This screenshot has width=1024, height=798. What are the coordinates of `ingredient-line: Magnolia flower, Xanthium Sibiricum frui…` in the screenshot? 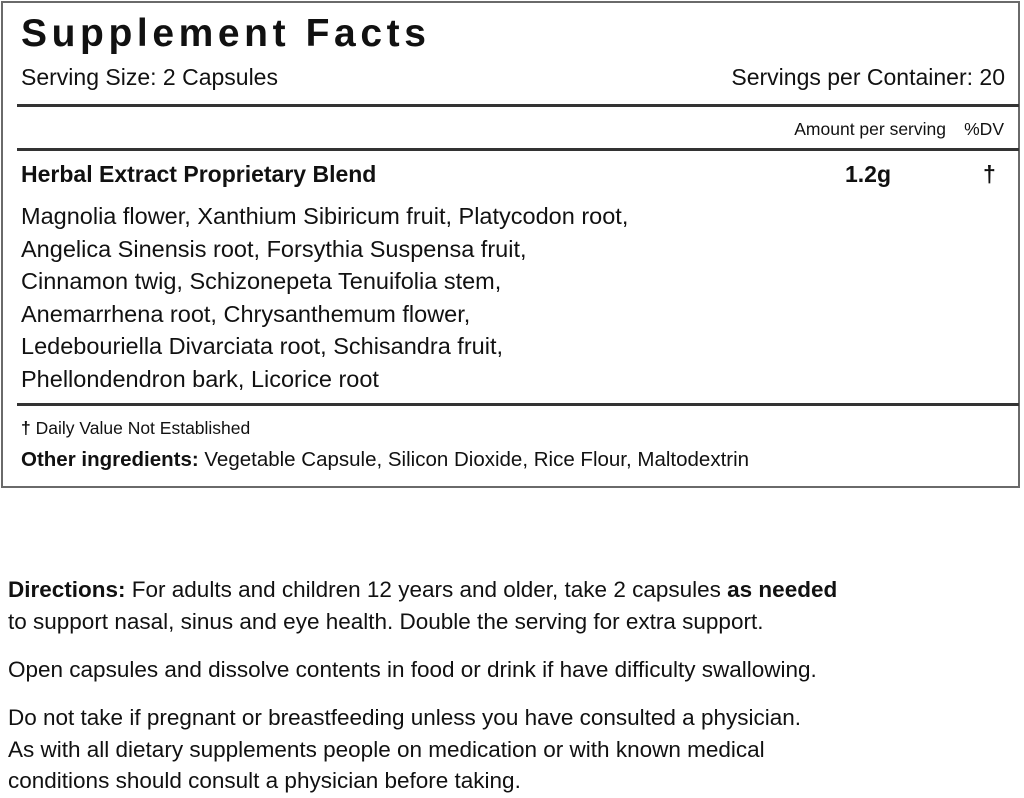 It's located at (325, 216).